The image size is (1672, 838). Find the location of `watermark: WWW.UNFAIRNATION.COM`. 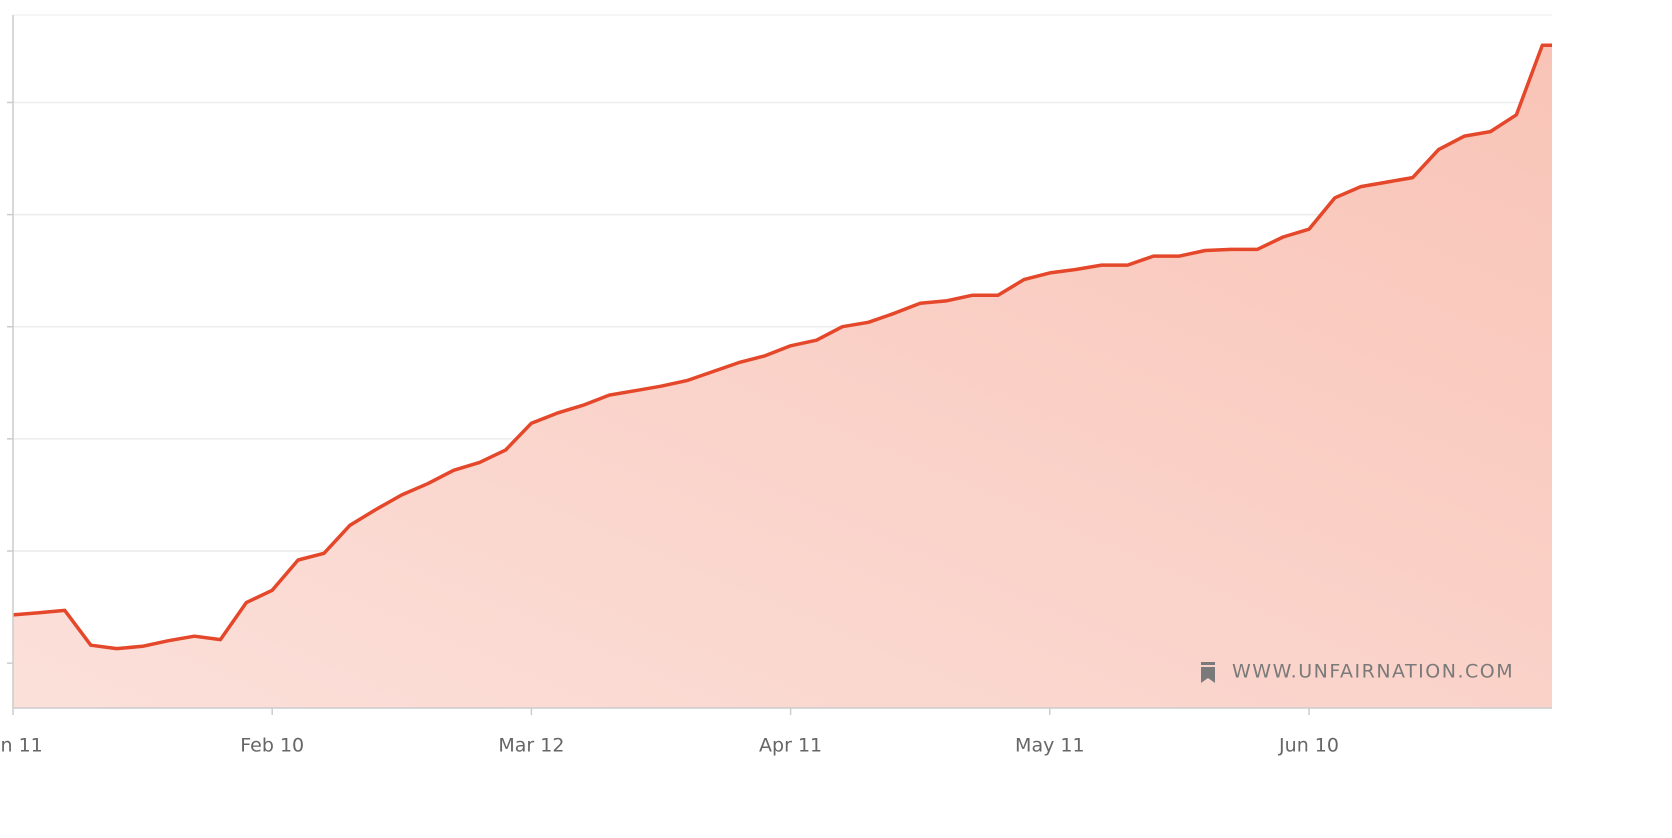

watermark: WWW.UNFAIRNATION.COM is located at coordinates (1357, 672).